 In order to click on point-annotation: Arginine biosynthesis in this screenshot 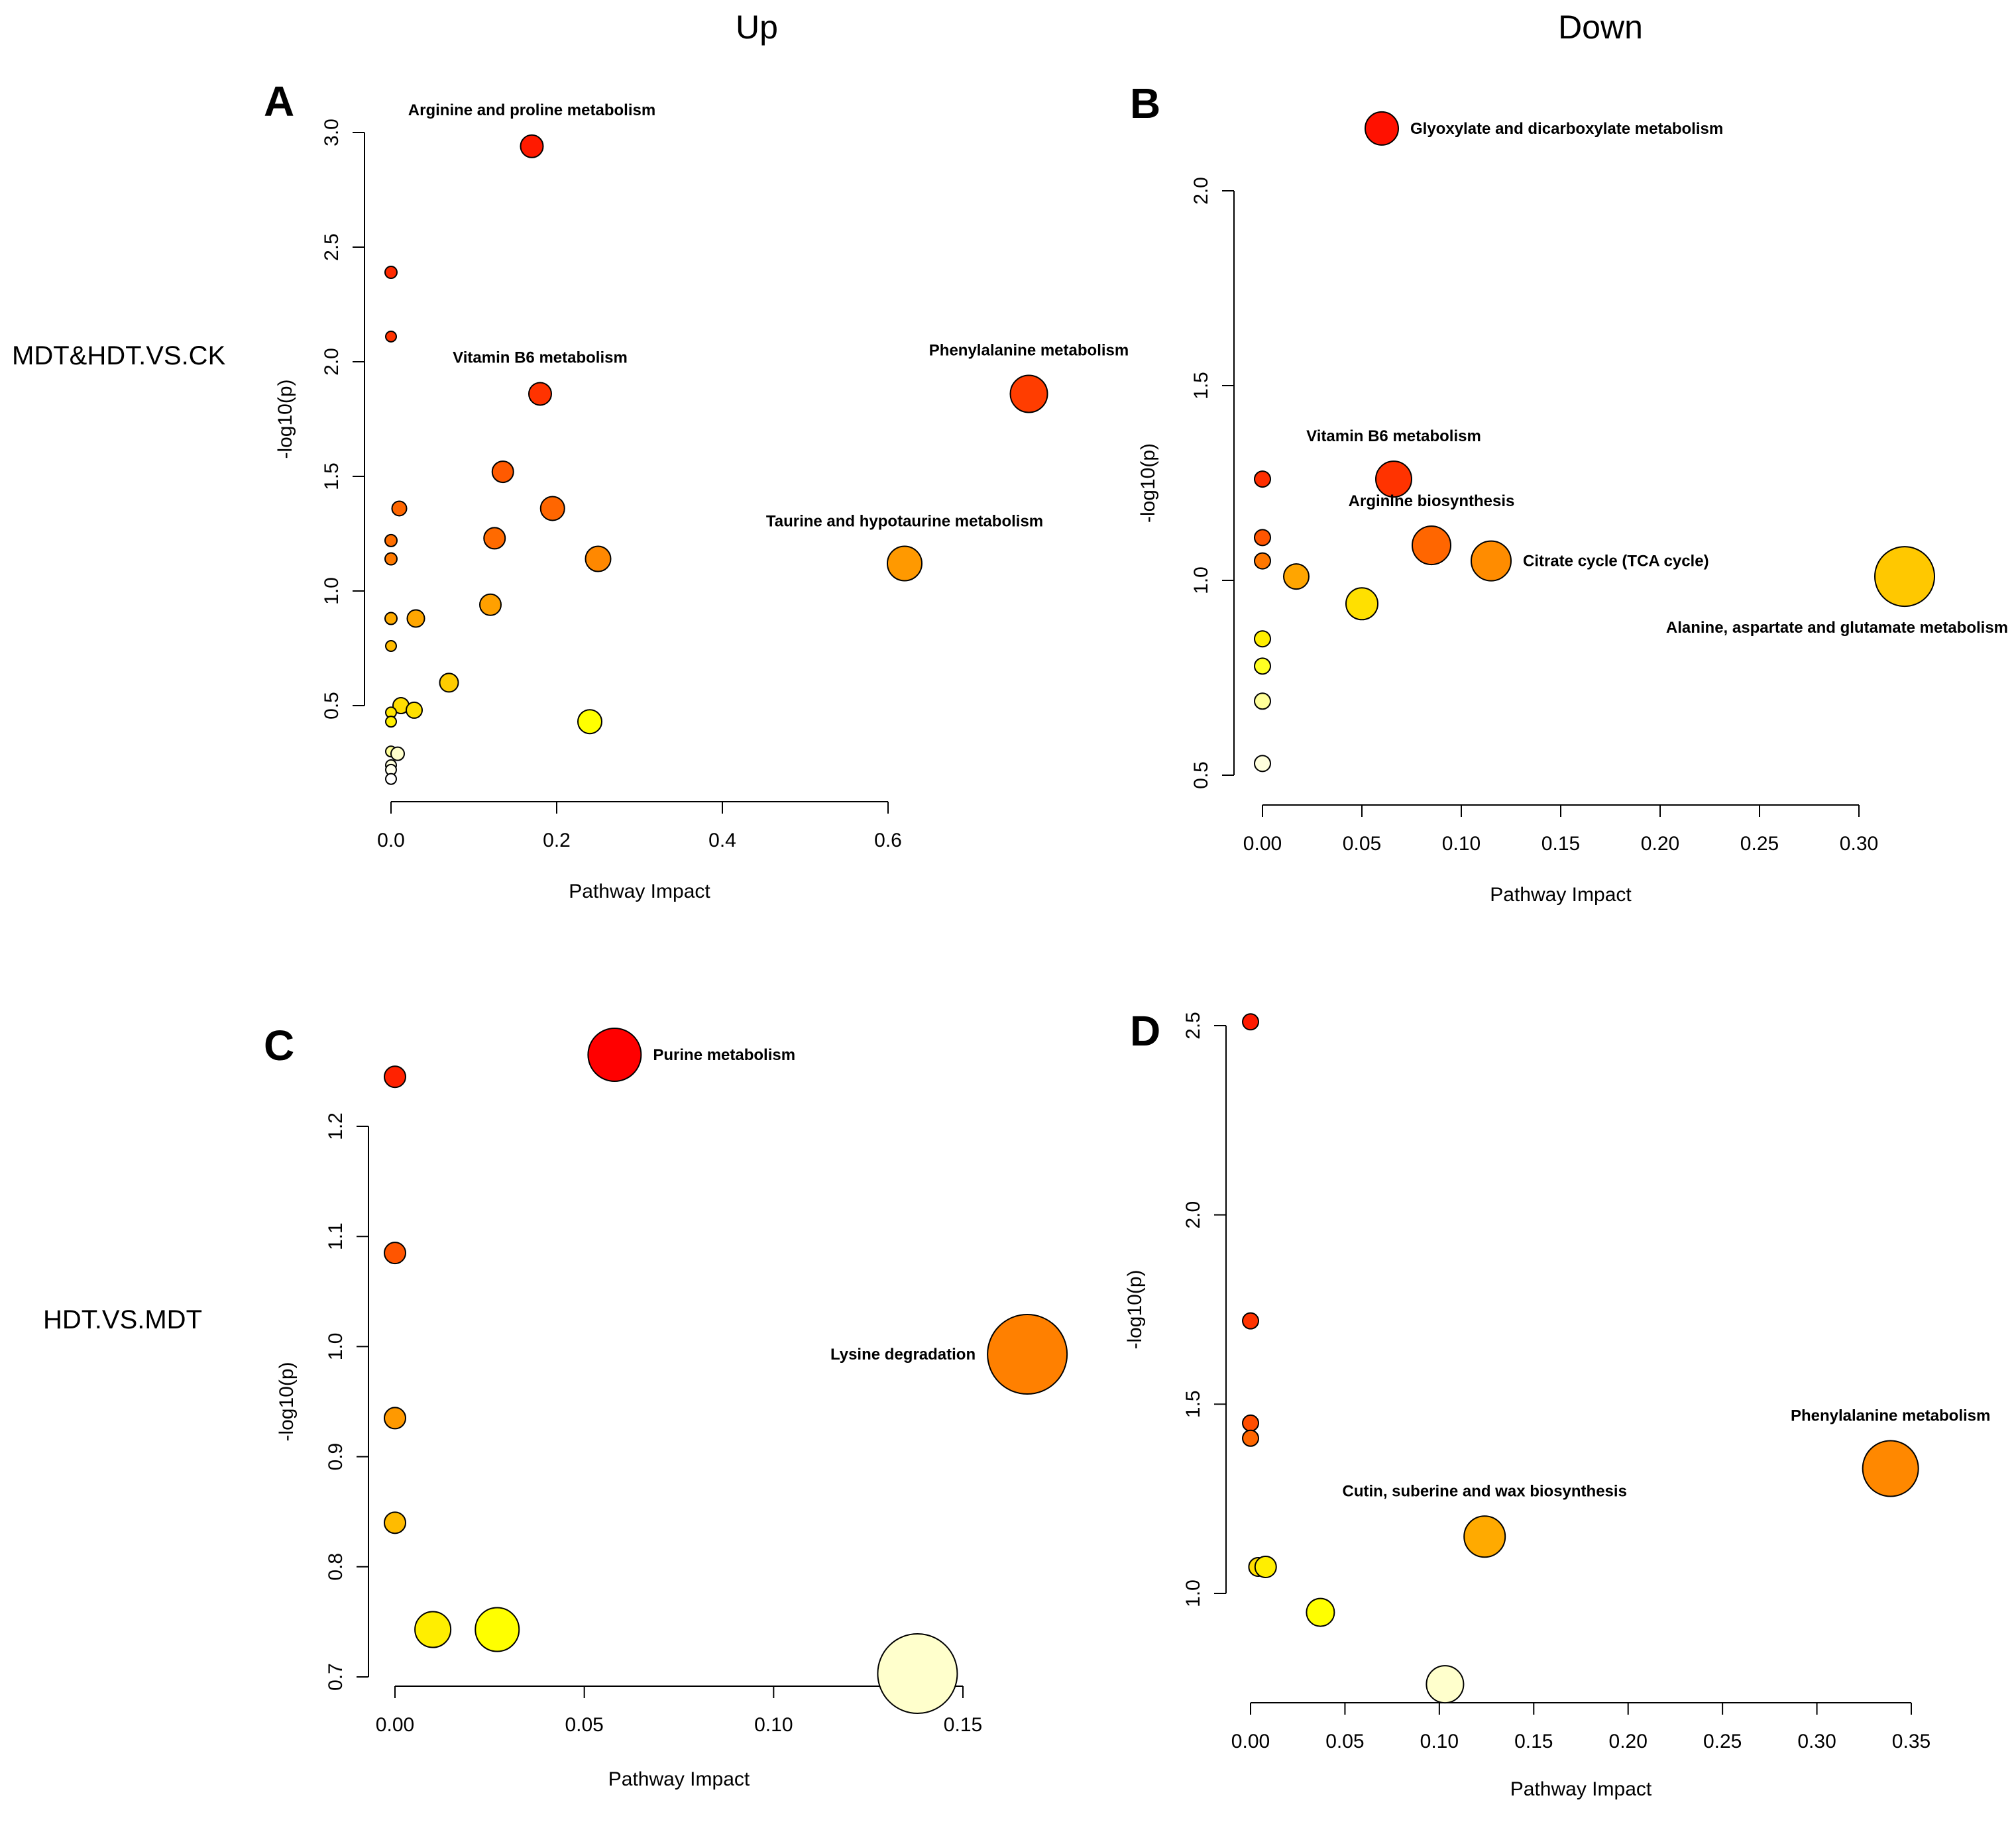, I will do `click(1432, 501)`.